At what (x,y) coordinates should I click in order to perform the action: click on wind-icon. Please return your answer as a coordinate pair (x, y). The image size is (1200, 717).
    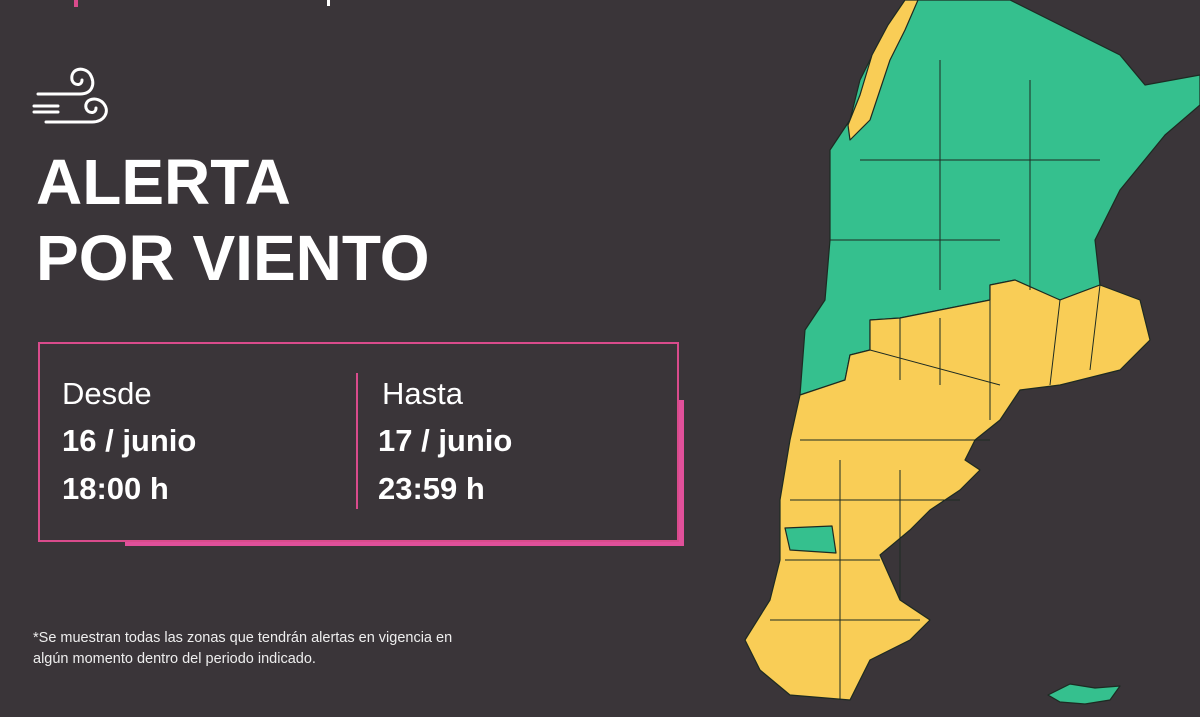
    Looking at the image, I should click on (70, 95).